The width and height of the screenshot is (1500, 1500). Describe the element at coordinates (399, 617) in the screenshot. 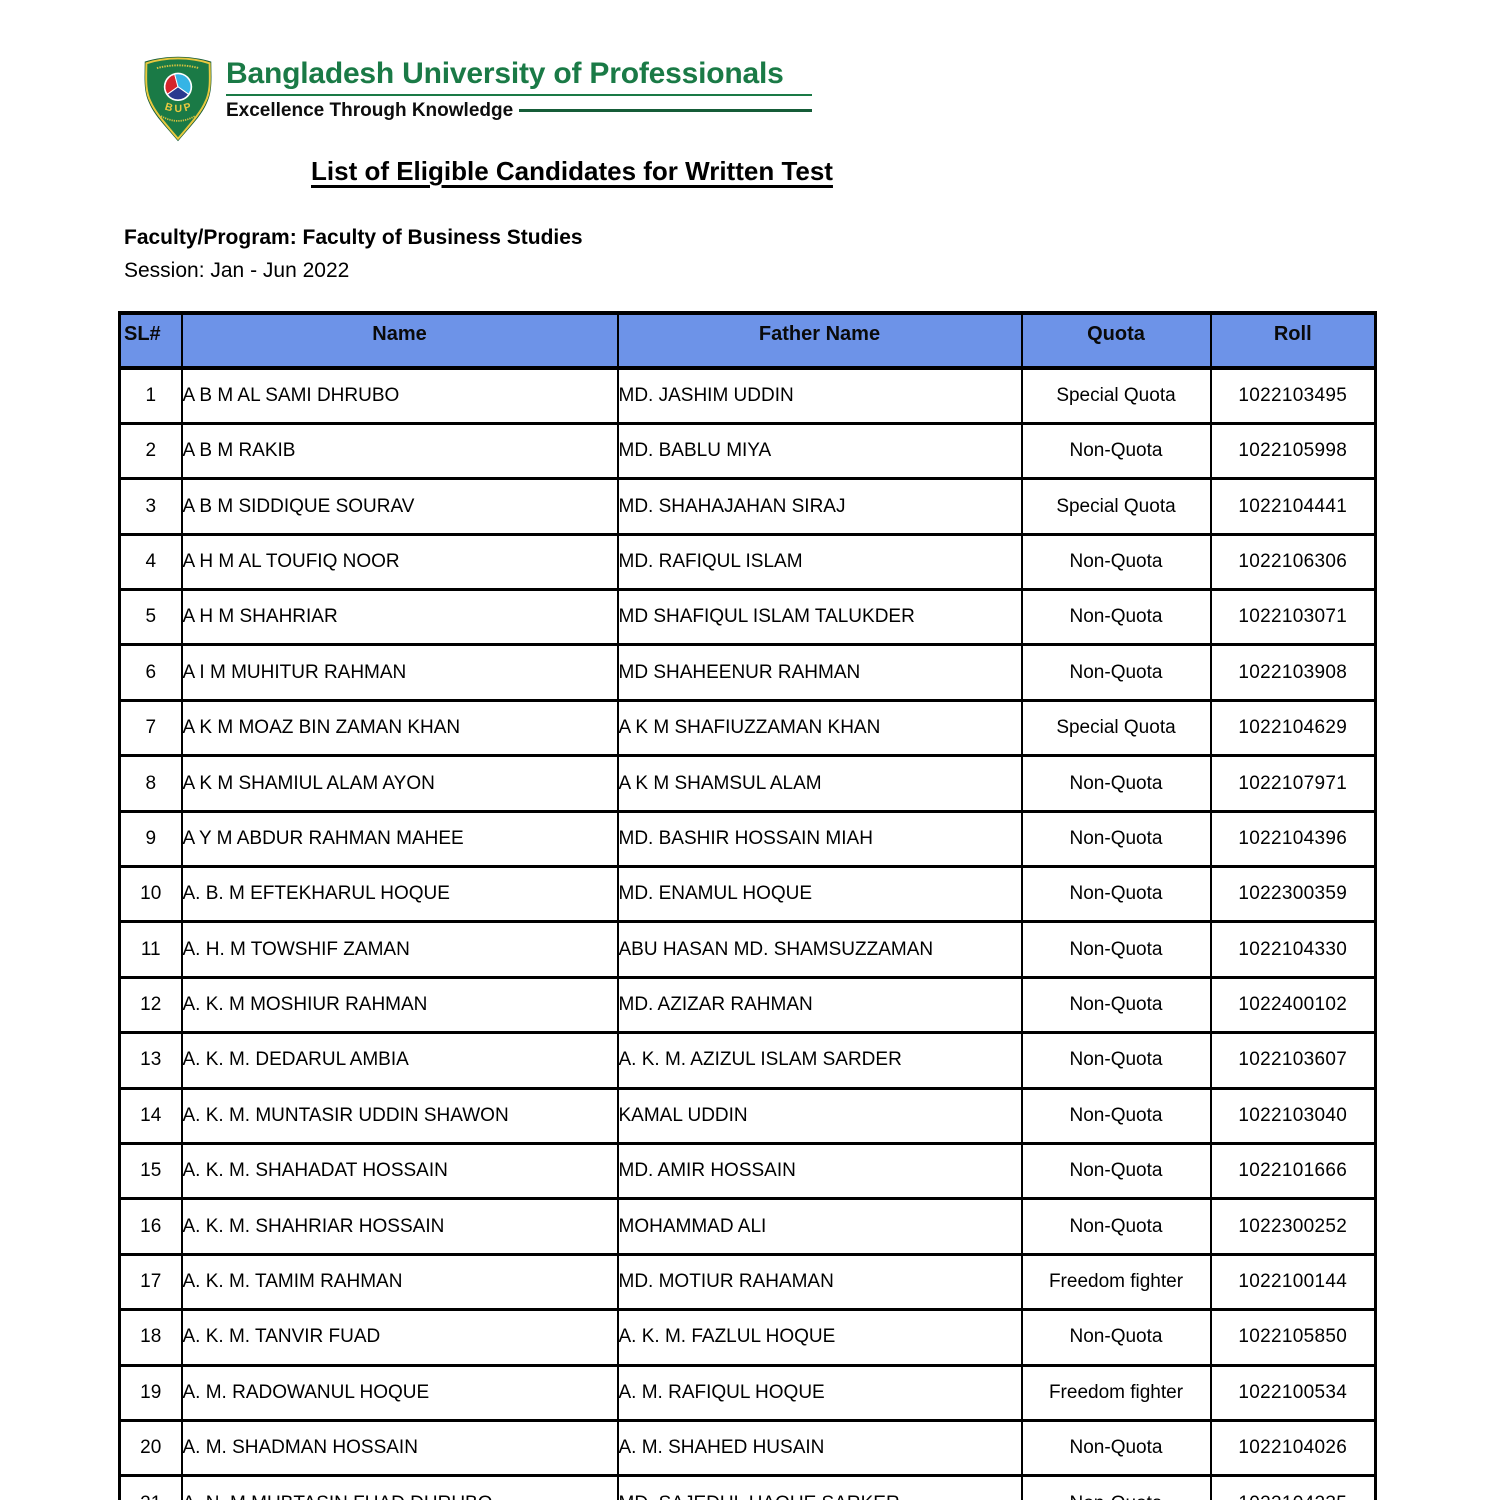

I see `cell-name: A H M SHAHRIAR` at that location.